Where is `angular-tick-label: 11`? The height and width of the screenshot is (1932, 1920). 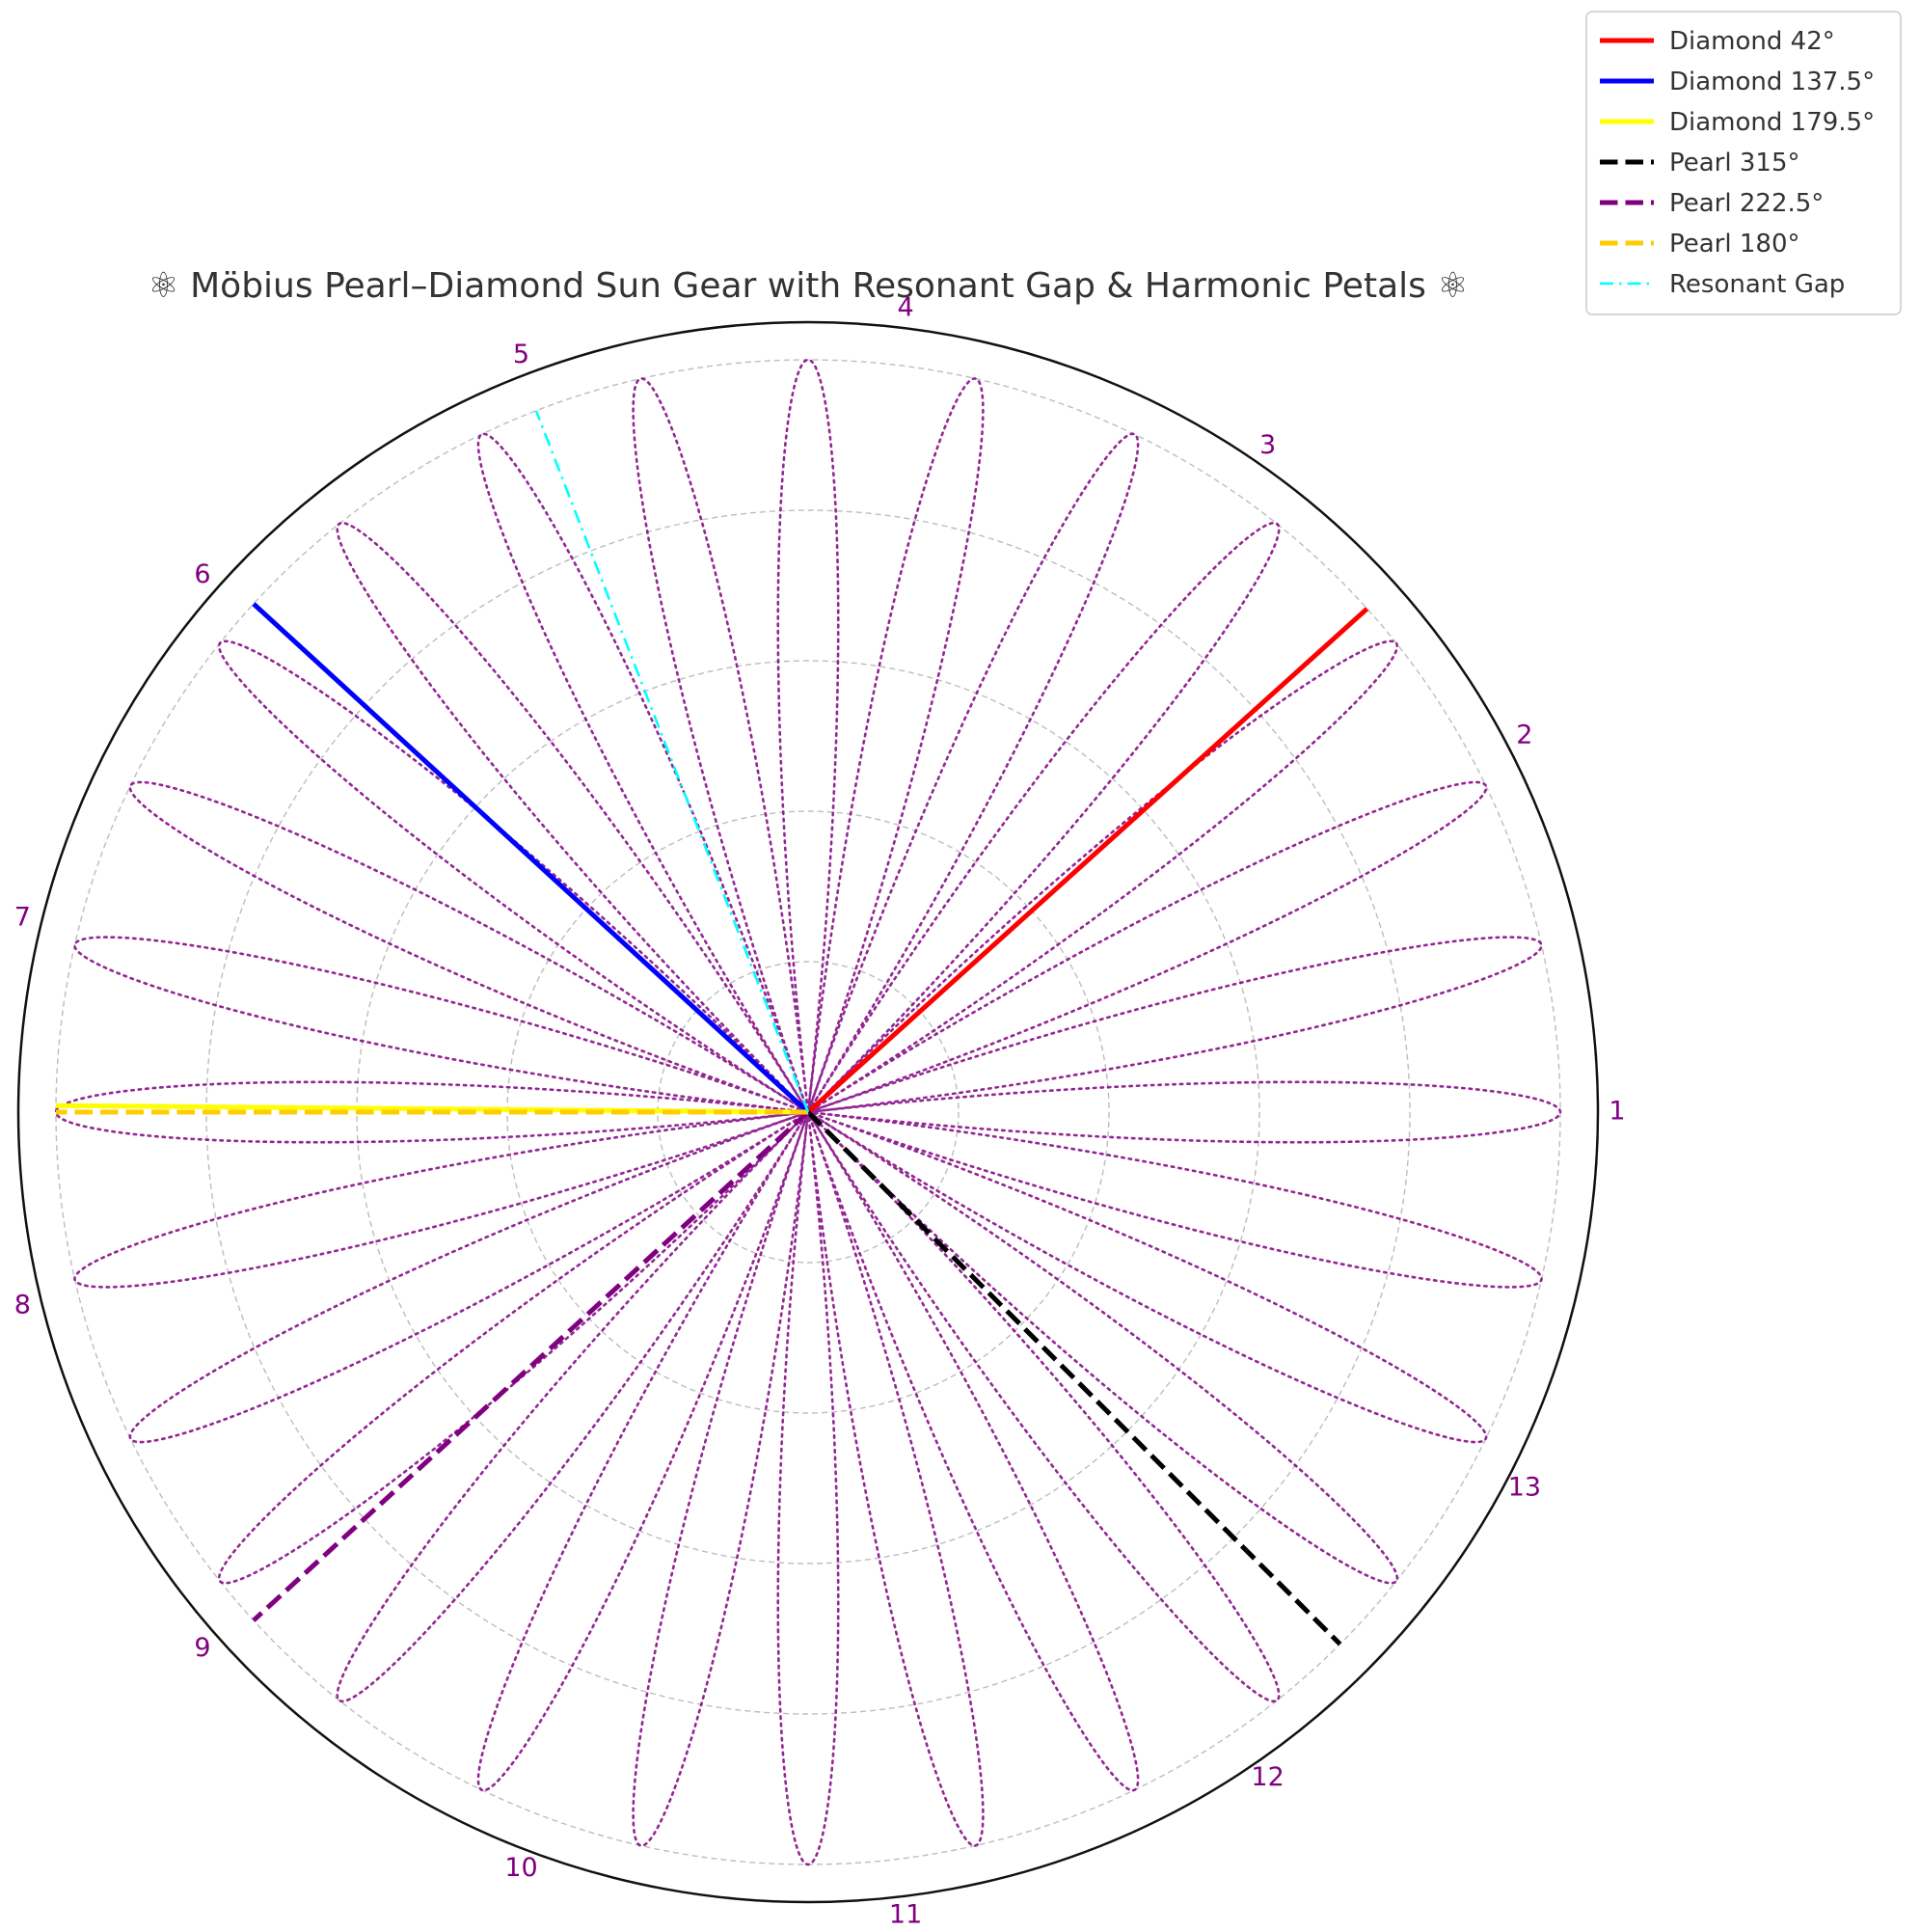 angular-tick-label: 11 is located at coordinates (905, 1913).